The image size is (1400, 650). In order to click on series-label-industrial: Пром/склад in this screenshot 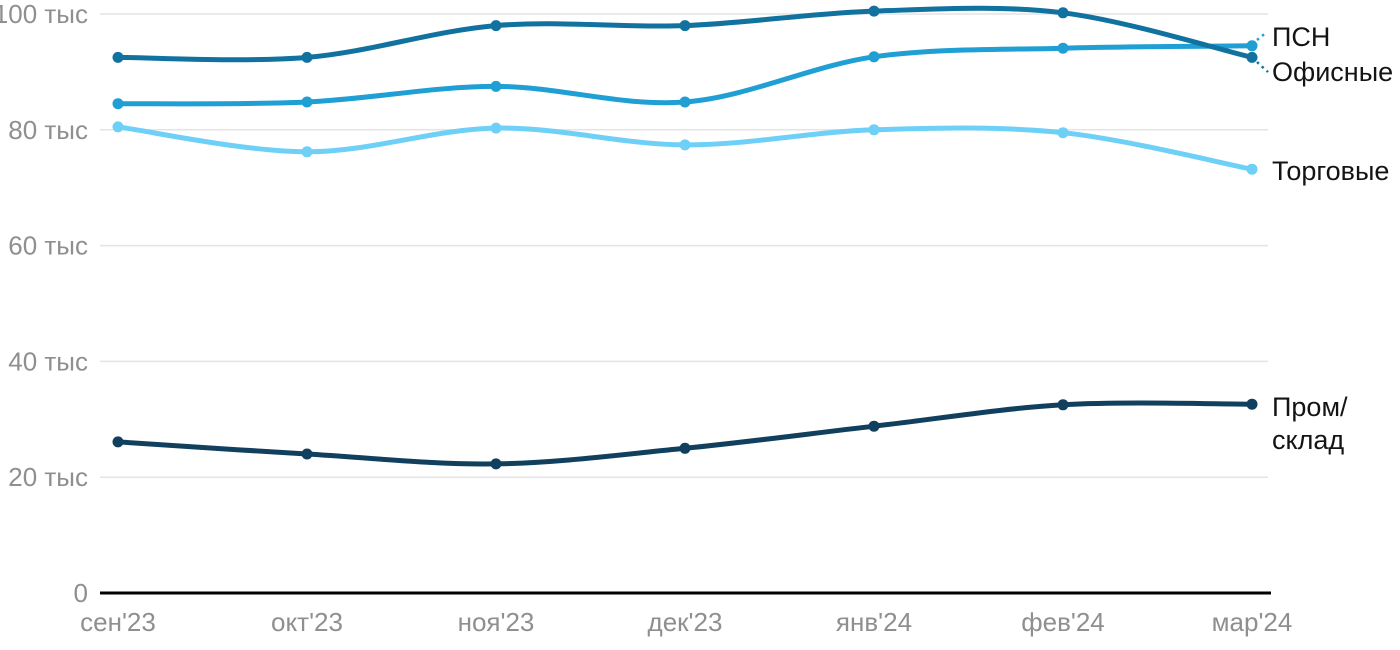, I will do `click(1310, 423)`.